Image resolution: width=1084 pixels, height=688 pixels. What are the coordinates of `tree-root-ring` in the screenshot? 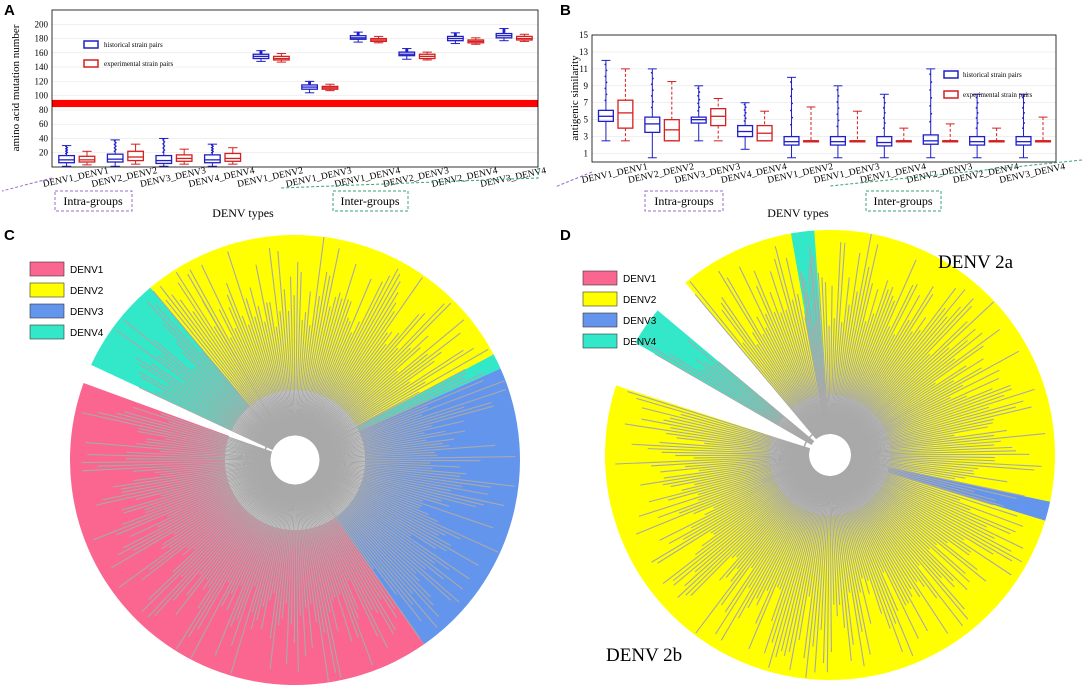 It's located at (830, 455).